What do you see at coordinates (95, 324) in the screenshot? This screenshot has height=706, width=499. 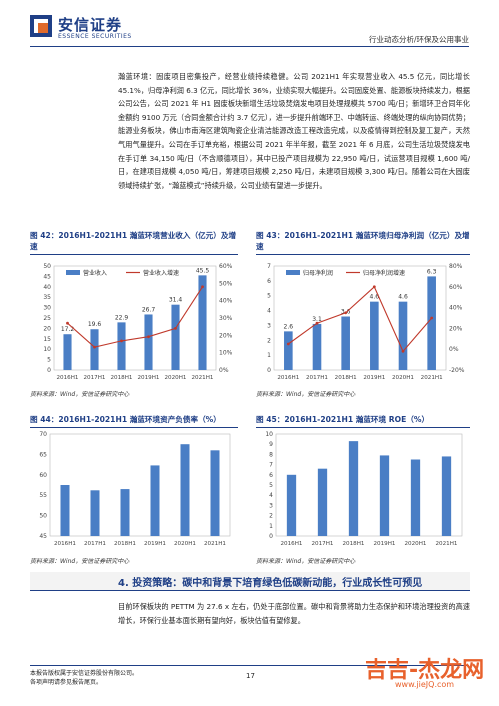 I see `data-label: 19.6` at bounding box center [95, 324].